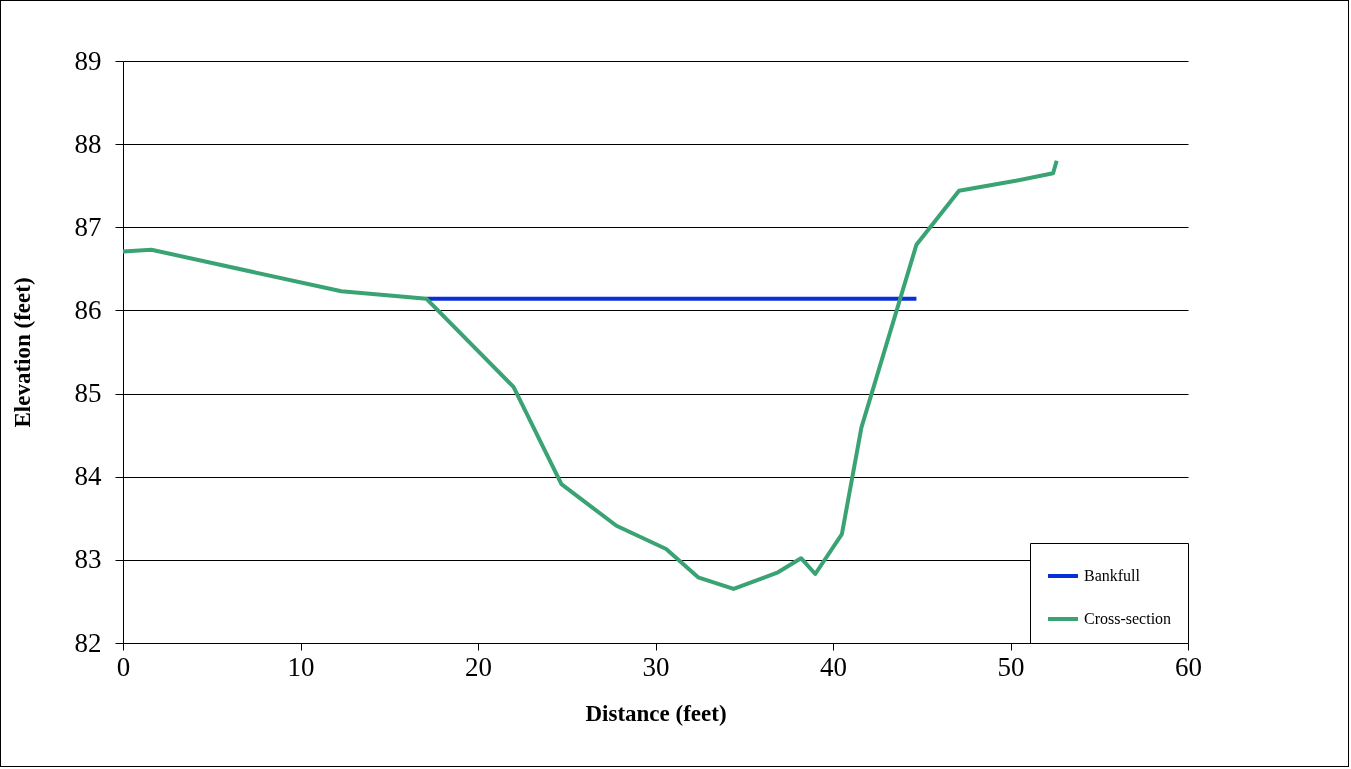 Image resolution: width=1351 pixels, height=769 pixels. I want to click on y-tick-label: 87, so click(88, 226).